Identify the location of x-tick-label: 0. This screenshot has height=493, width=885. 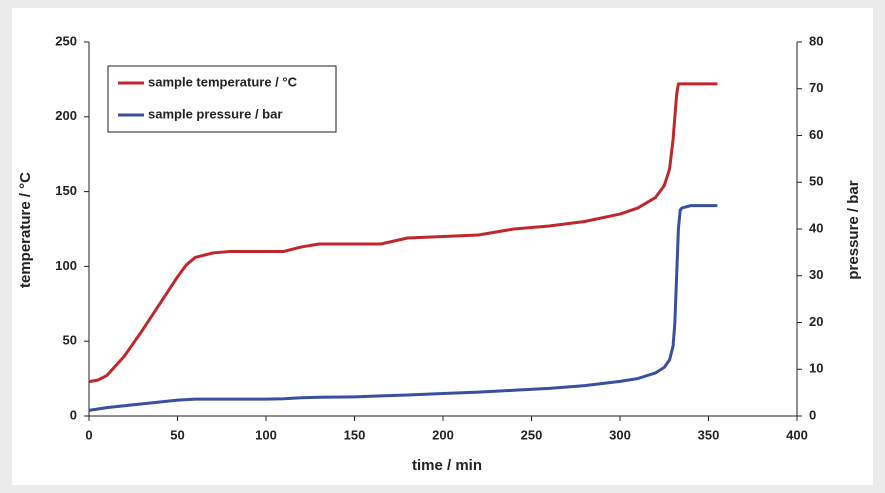
(88, 434).